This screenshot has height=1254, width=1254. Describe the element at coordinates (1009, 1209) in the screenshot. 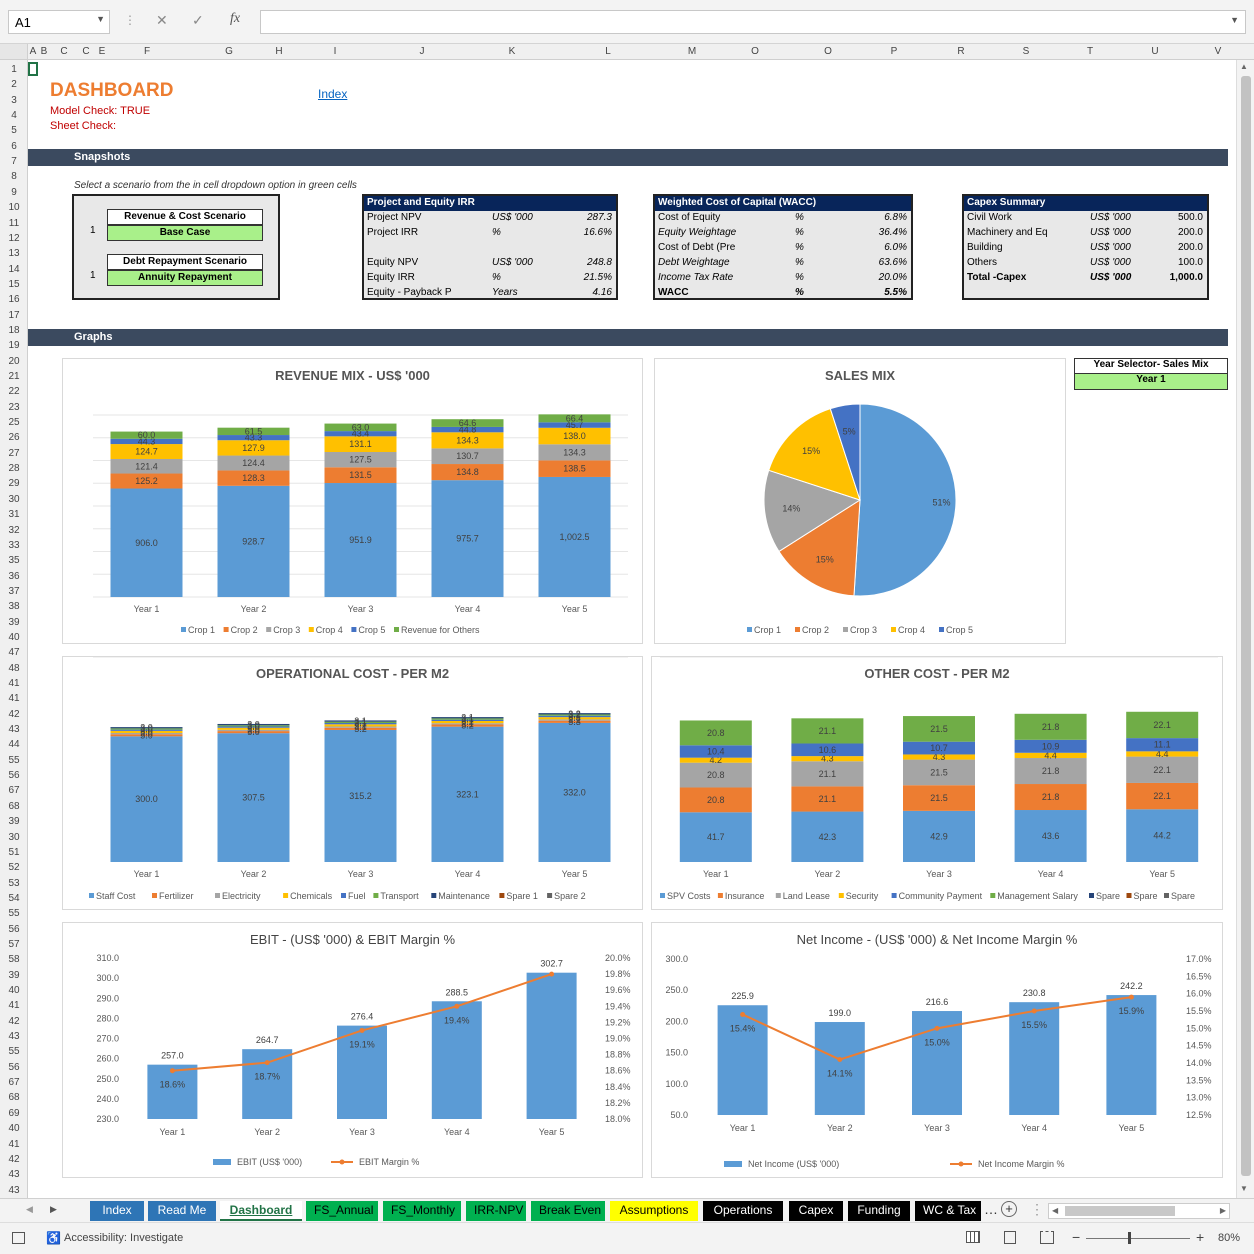

I see `add-sheet-icon: +` at that location.